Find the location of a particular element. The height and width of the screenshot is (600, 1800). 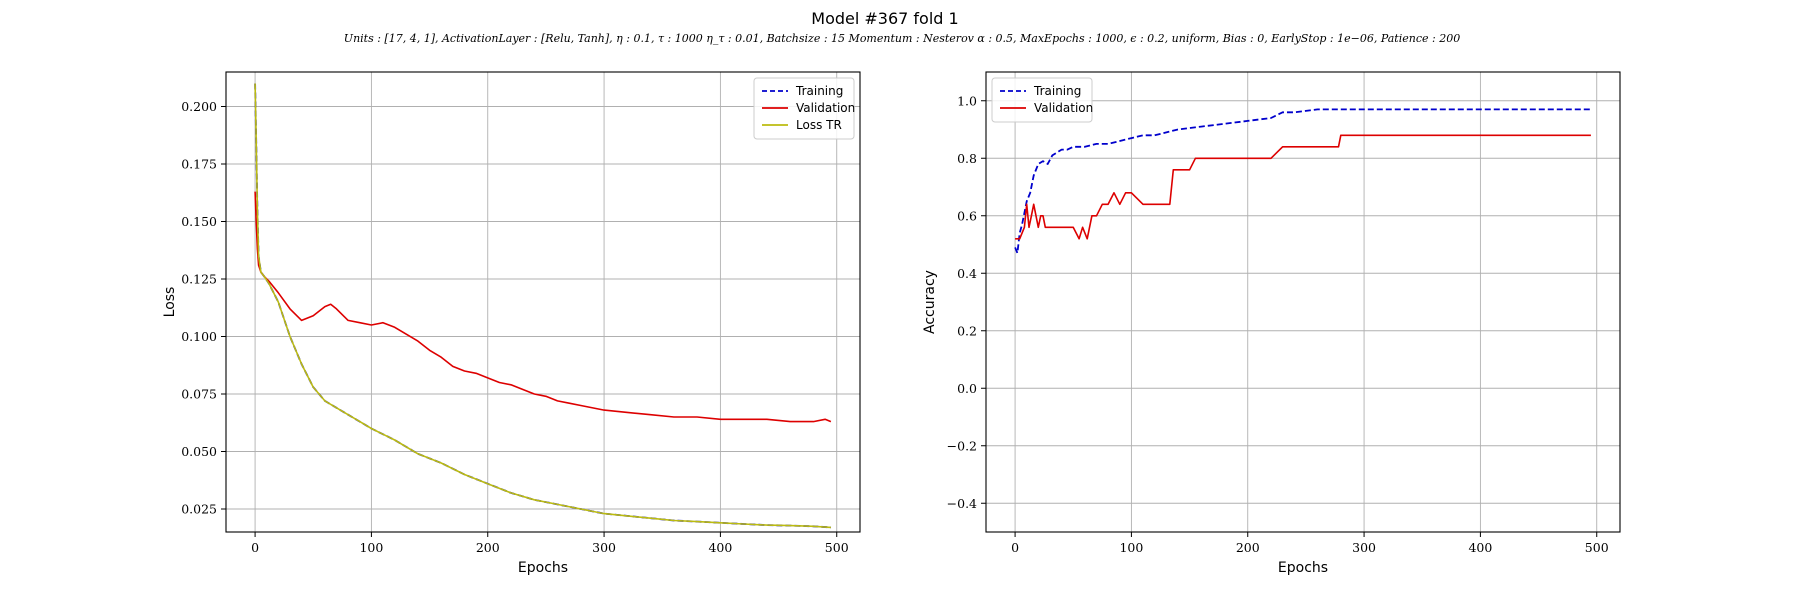

y-tick-label: 0.6 is located at coordinates (967, 215).